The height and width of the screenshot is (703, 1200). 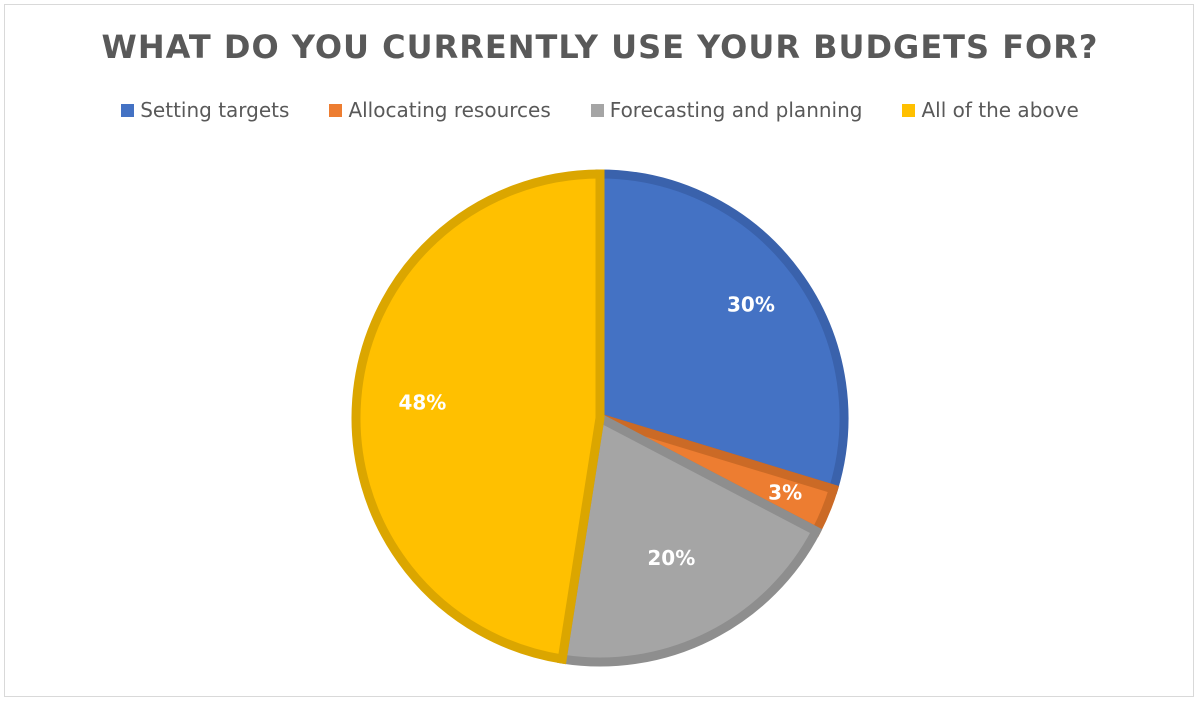 I want to click on pie-slice-setting-targets, so click(x=722, y=332).